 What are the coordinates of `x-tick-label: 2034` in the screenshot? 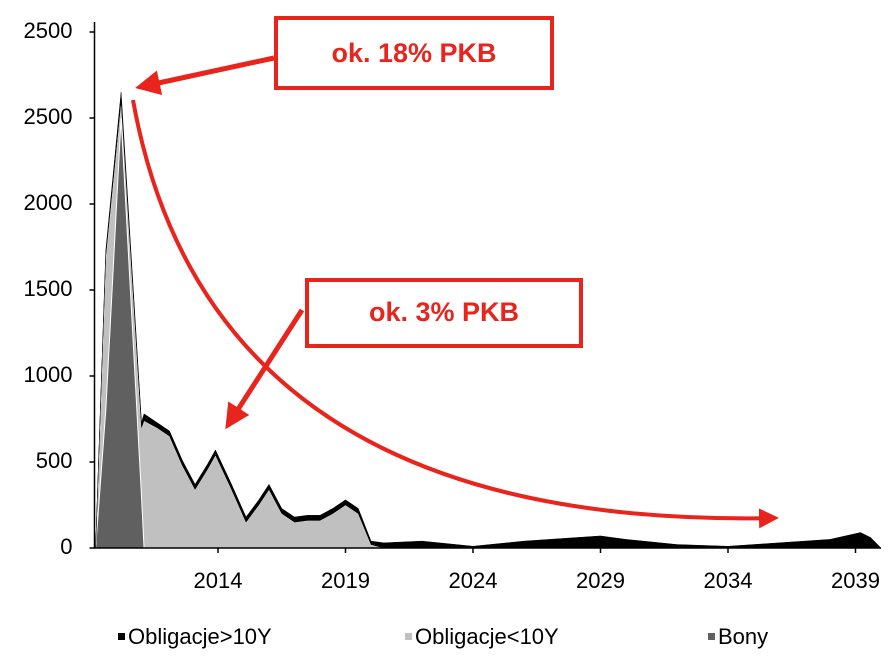 It's located at (728, 580).